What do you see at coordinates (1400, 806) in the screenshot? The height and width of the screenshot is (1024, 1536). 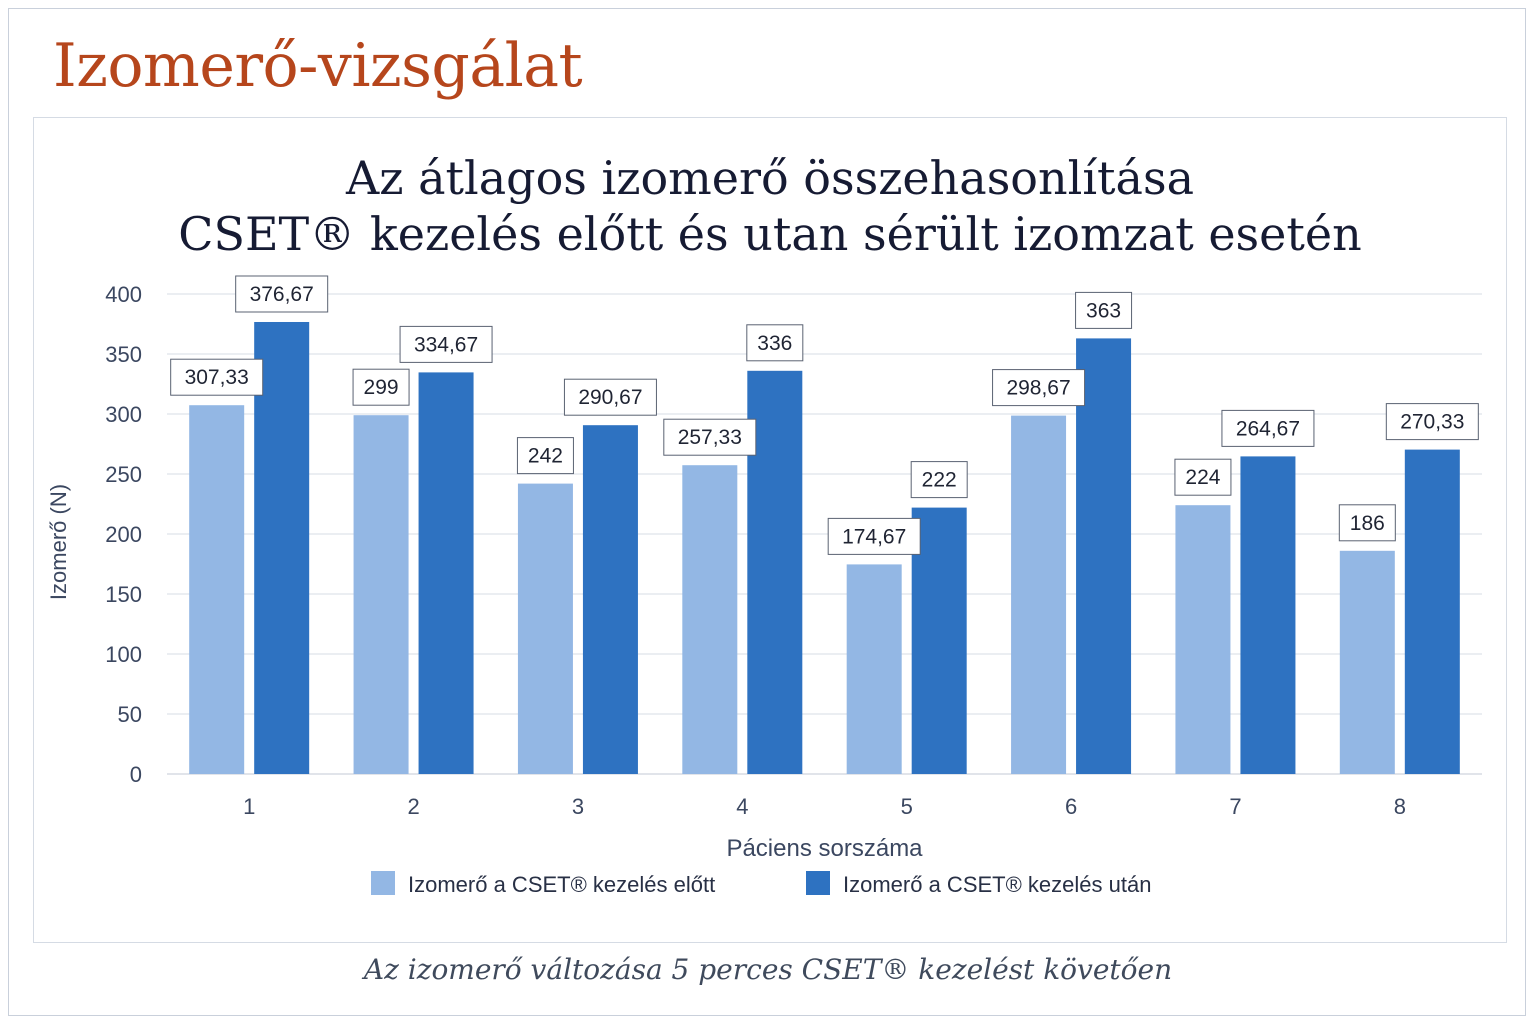 I see `x-tick-label: 8` at bounding box center [1400, 806].